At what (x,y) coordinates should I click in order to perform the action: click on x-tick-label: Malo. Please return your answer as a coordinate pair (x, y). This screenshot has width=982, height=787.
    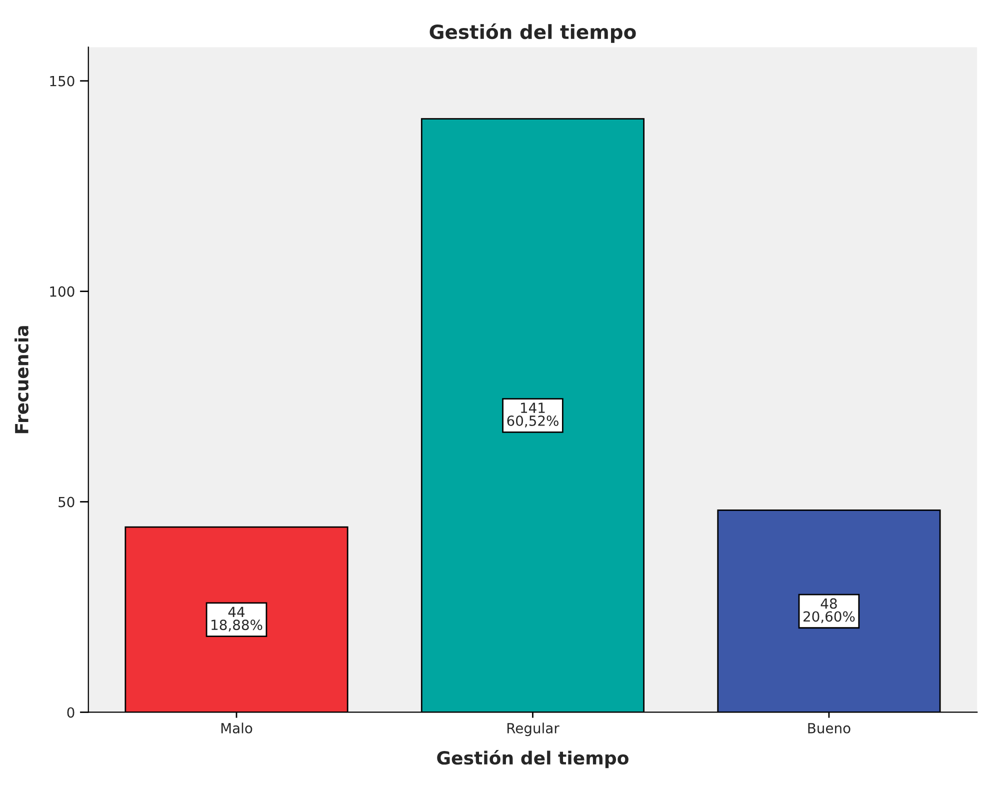
    Looking at the image, I should click on (236, 728).